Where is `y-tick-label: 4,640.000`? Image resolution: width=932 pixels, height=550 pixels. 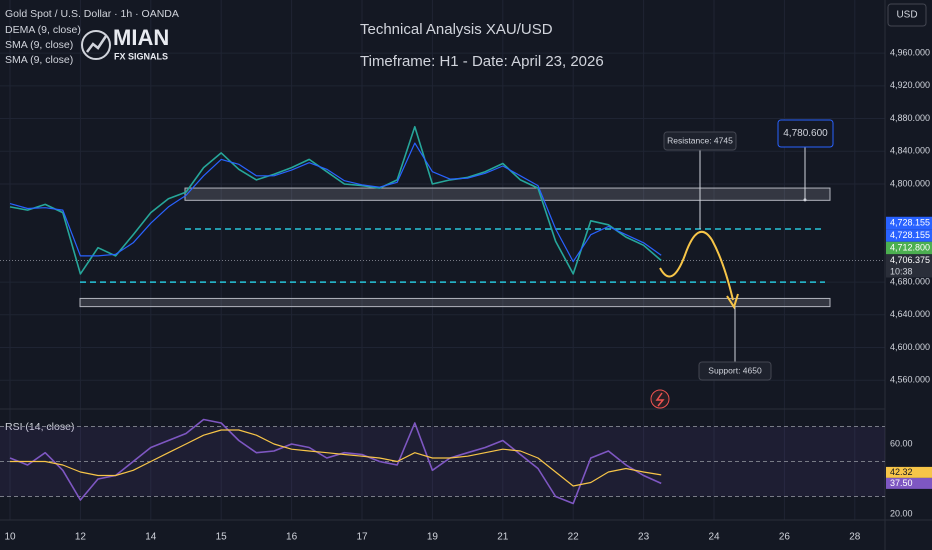
y-tick-label: 4,640.000 is located at coordinates (910, 314).